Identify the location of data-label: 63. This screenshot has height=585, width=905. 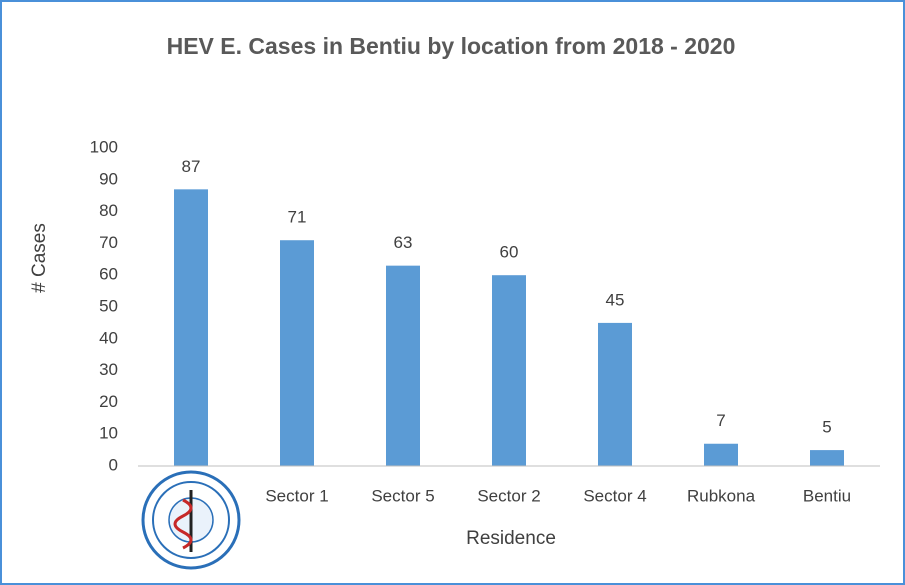
(403, 242).